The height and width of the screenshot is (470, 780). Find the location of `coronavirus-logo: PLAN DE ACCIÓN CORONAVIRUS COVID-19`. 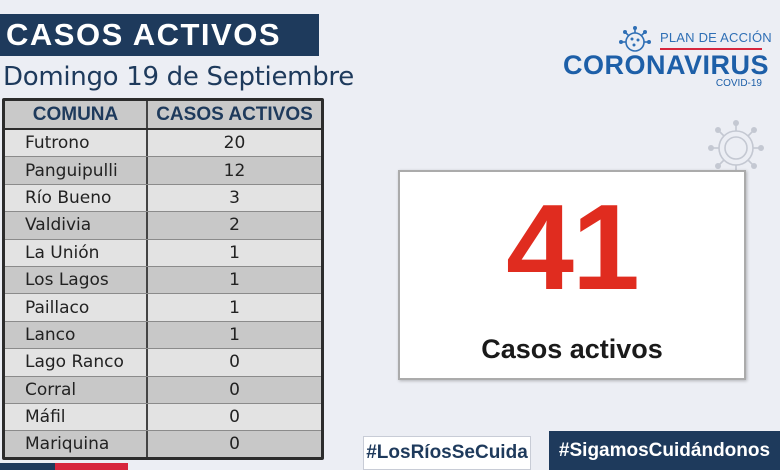

coronavirus-logo: PLAN DE ACCIÓN CORONAVIRUS COVID-19 is located at coordinates (666, 59).